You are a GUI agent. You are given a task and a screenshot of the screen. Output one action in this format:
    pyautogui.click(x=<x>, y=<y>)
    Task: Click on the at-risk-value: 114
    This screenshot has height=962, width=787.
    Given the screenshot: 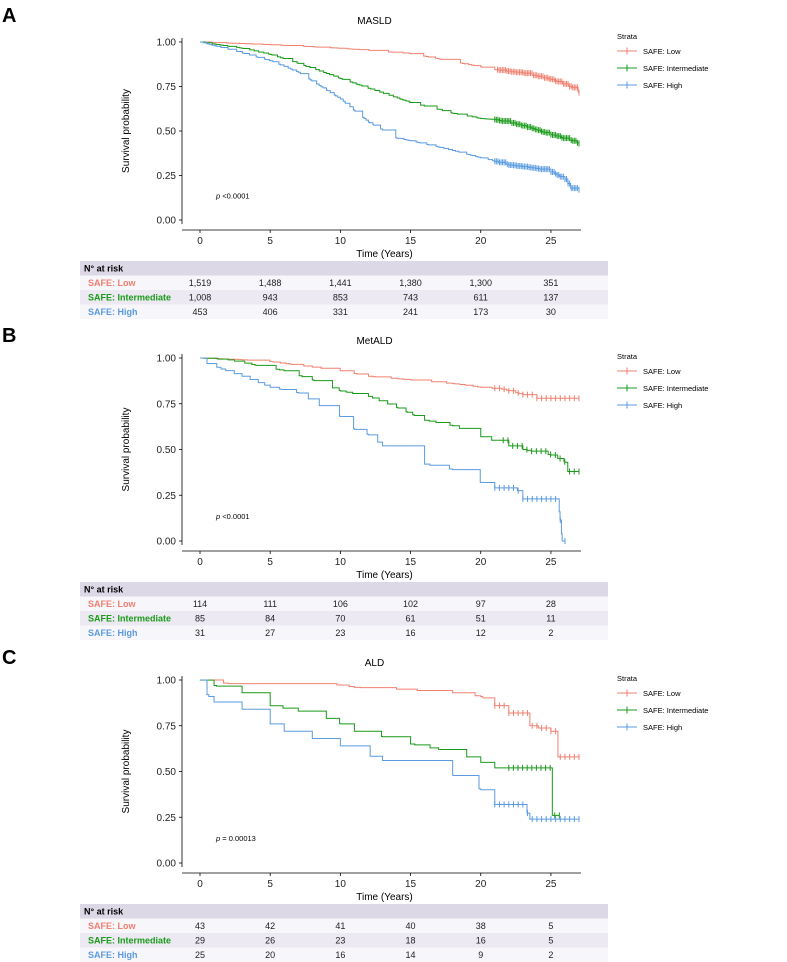 What is the action you would take?
    pyautogui.click(x=200, y=604)
    